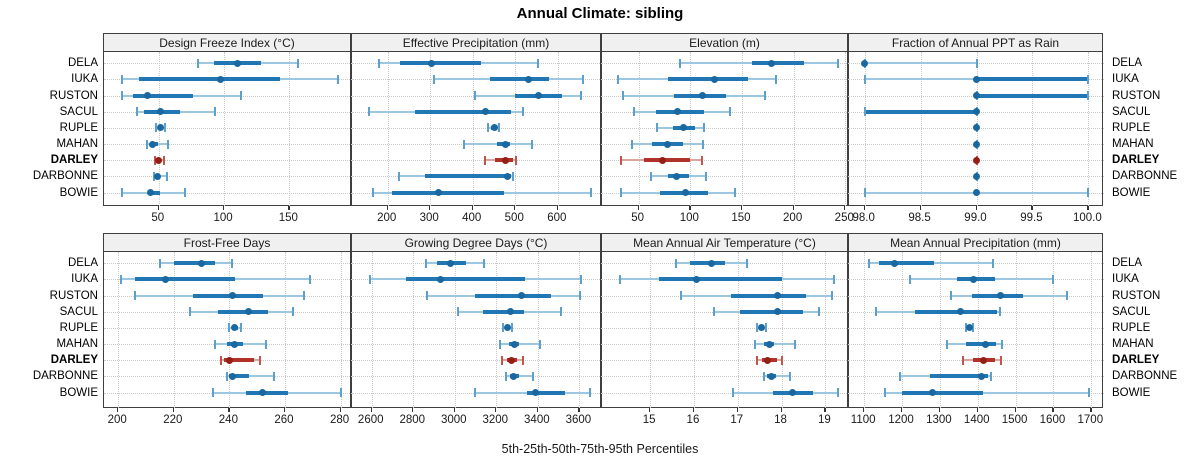 Image resolution: width=1200 pixels, height=475 pixels. Describe the element at coordinates (1052, 419) in the screenshot. I see `axis-tick-label: 1600` at that location.